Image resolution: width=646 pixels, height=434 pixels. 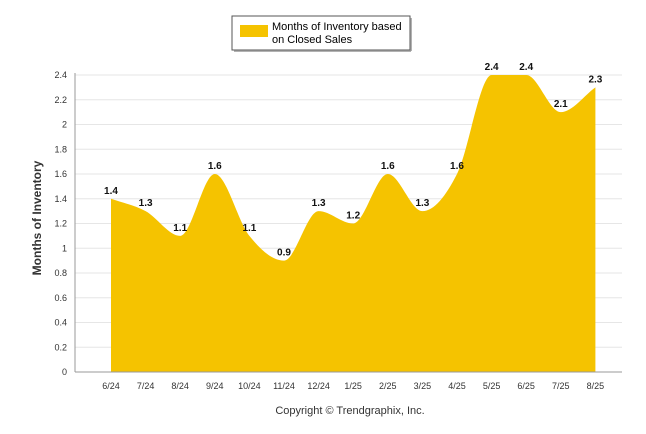 What do you see at coordinates (146, 386) in the screenshot?
I see `x-tick-label: 7/24` at bounding box center [146, 386].